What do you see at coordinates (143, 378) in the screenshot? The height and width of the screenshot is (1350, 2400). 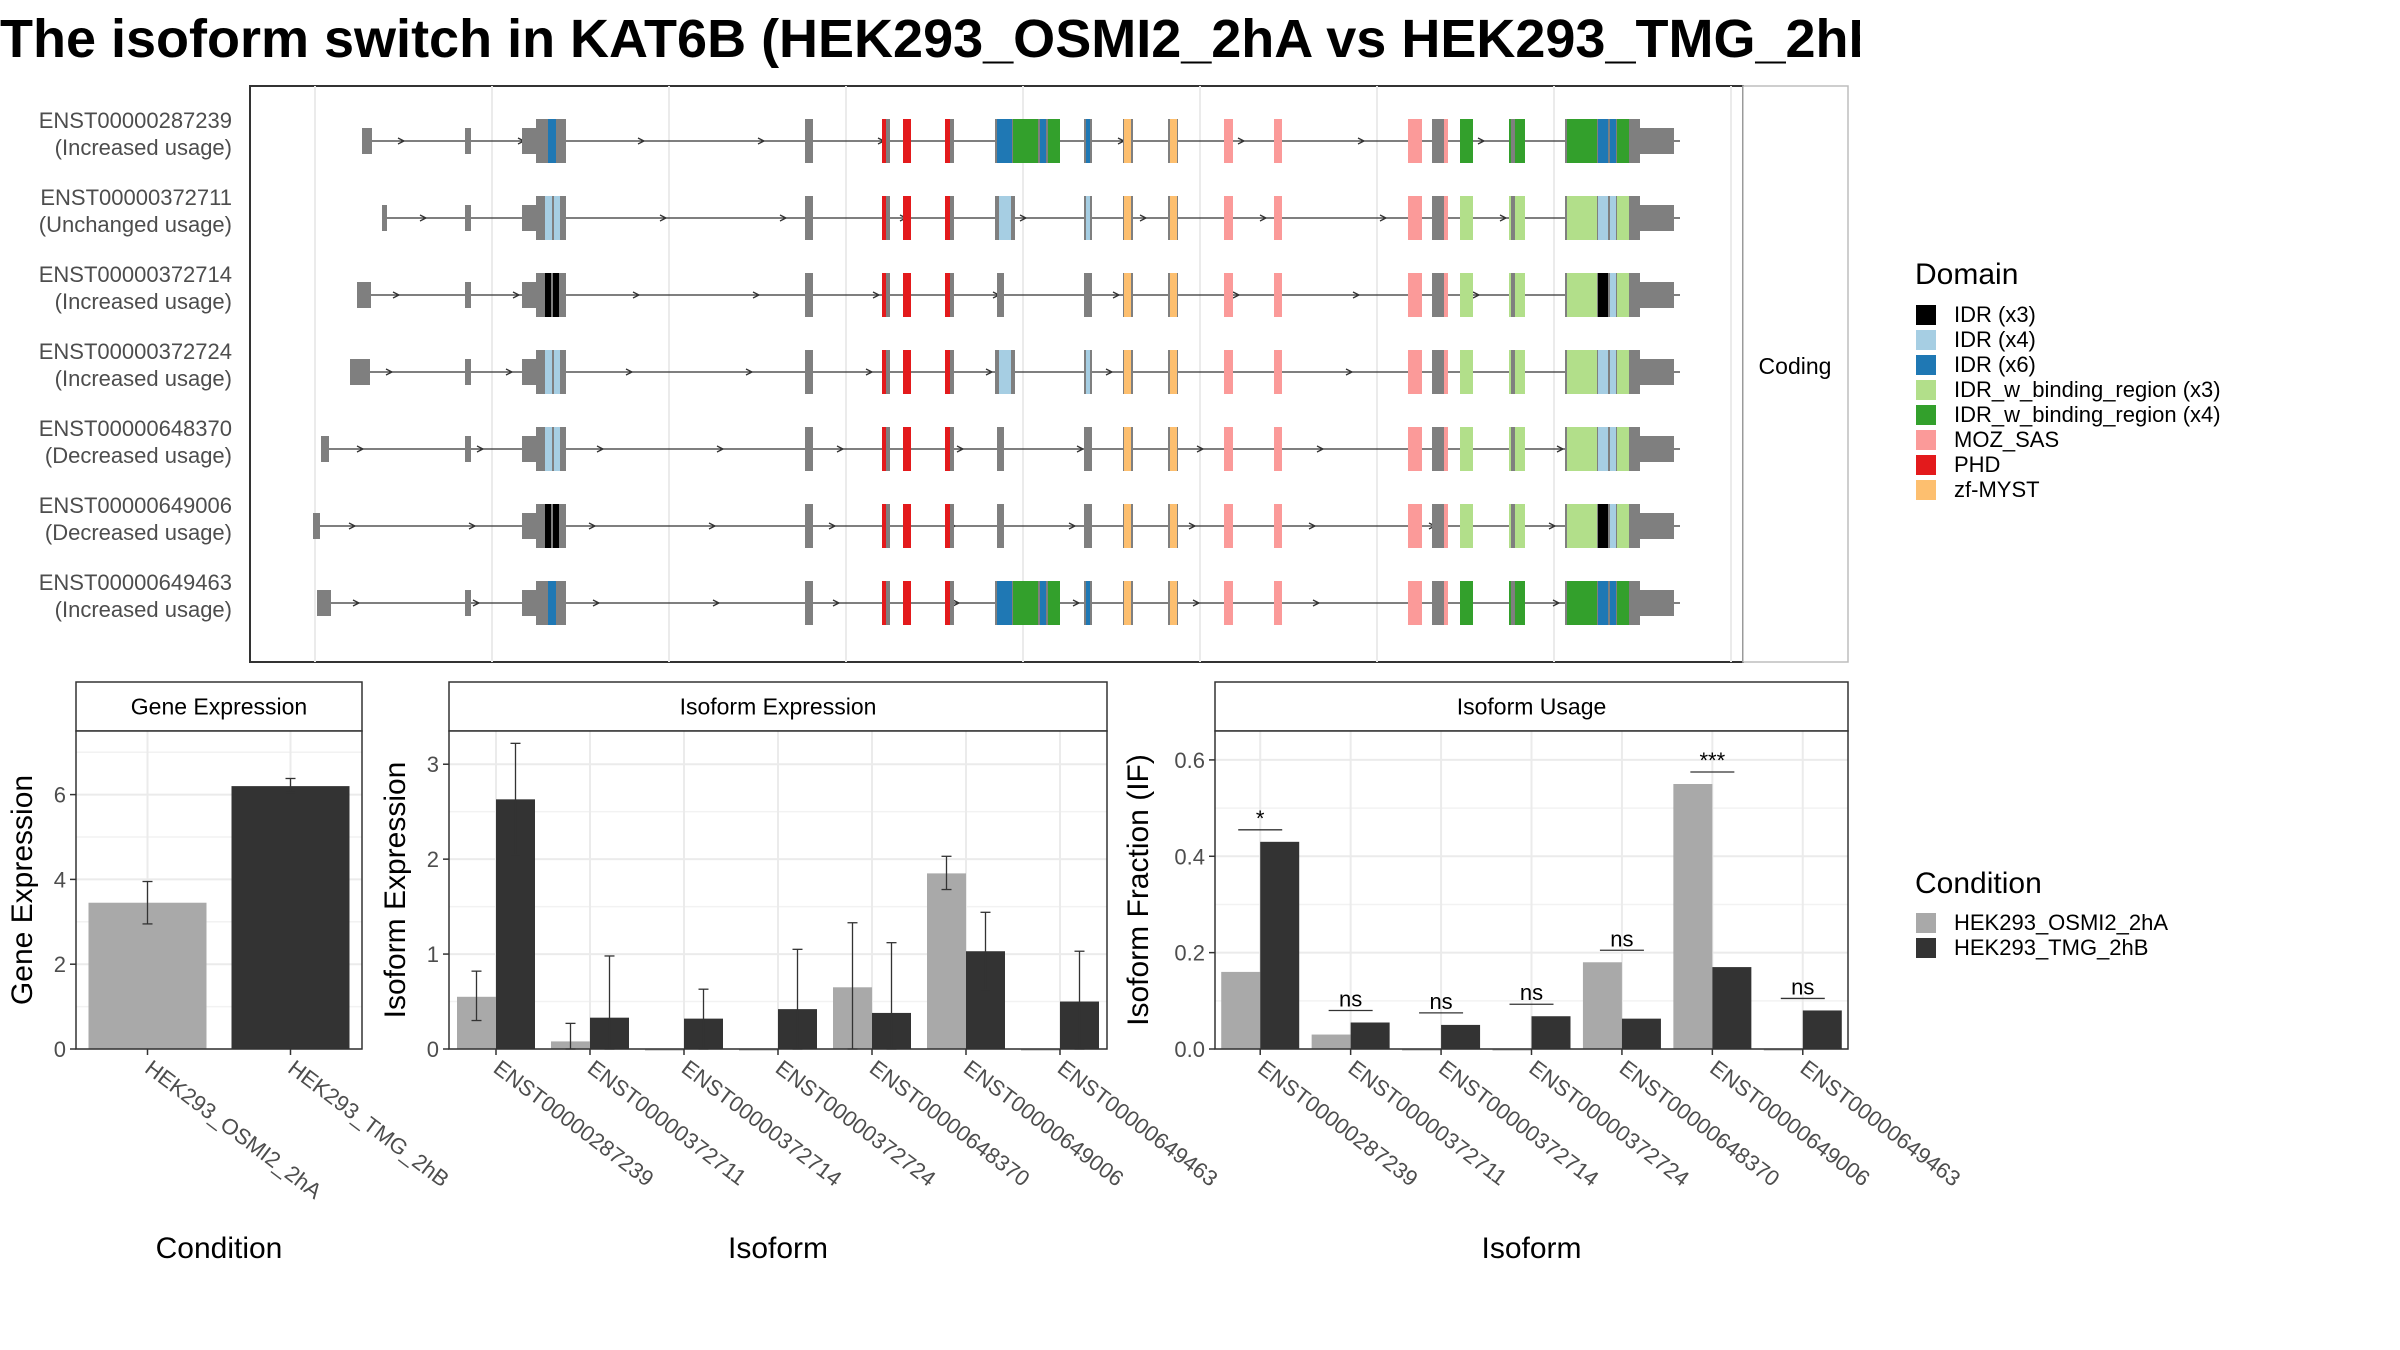 I see `transcript-status-label: (Increased usage)` at bounding box center [143, 378].